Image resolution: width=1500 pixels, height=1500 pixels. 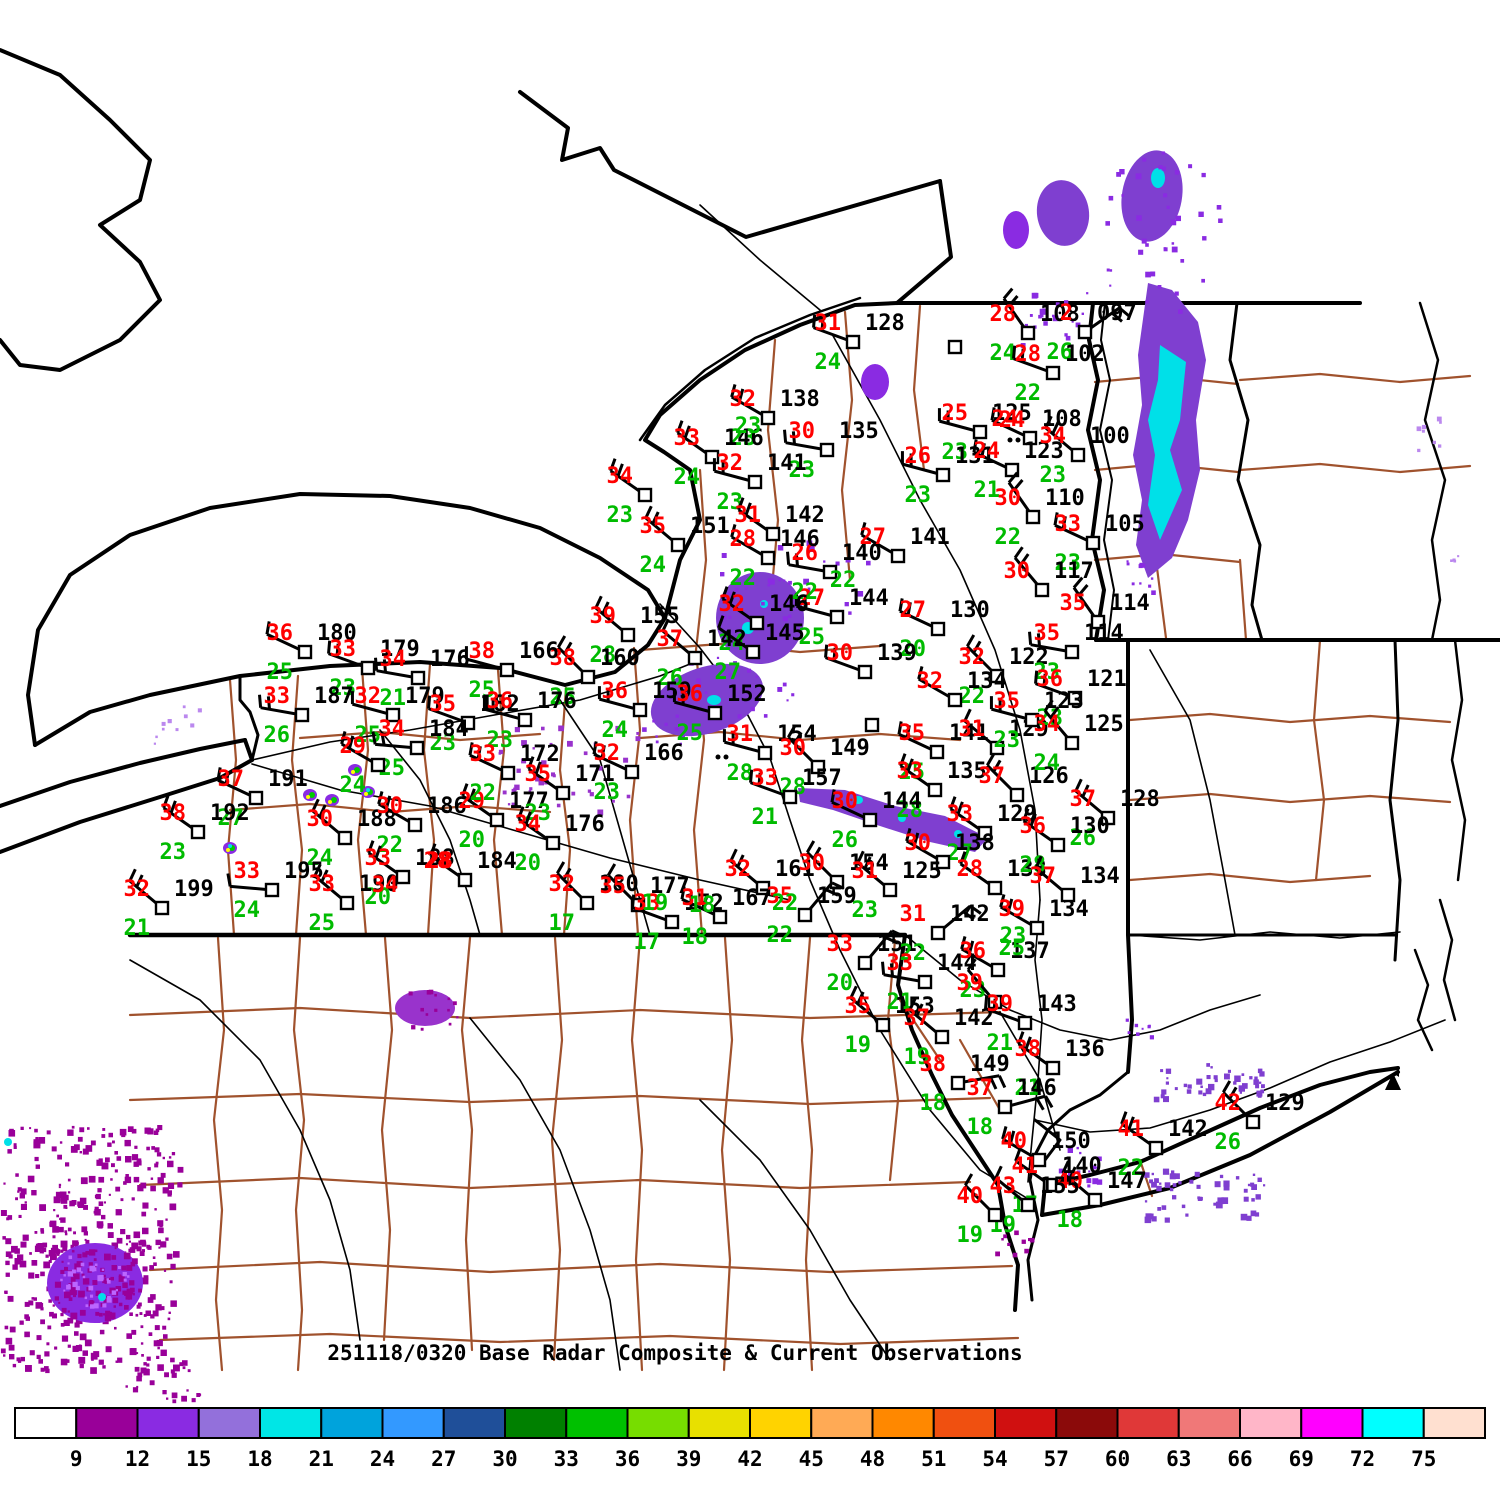 I want to click on station-pressure: 130, so click(x=1090, y=826).